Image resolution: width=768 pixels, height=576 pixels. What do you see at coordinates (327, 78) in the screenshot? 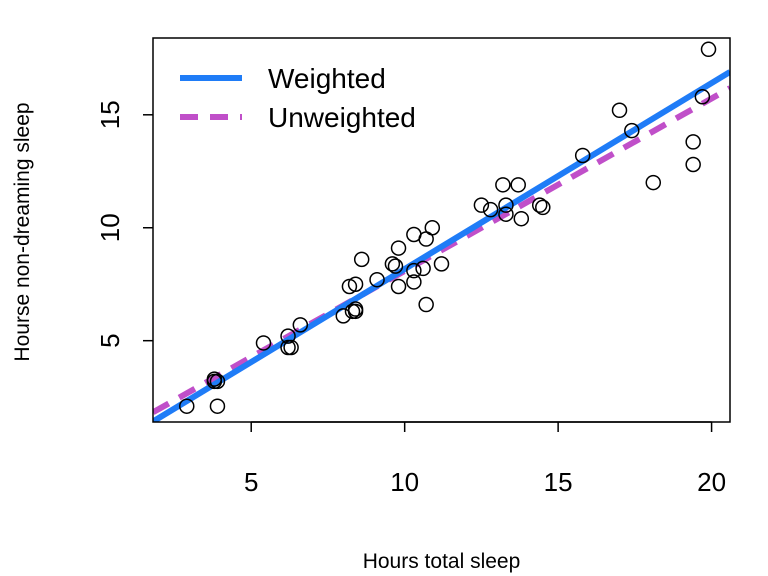
I see `legend-label-weighted: Weighted` at bounding box center [327, 78].